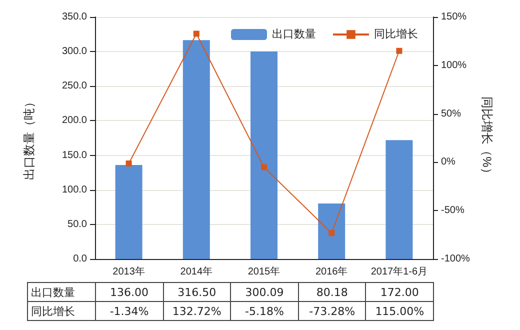 The height and width of the screenshot is (330, 520). Describe the element at coordinates (451, 114) in the screenshot. I see `y2-tick-label: 50%` at that location.